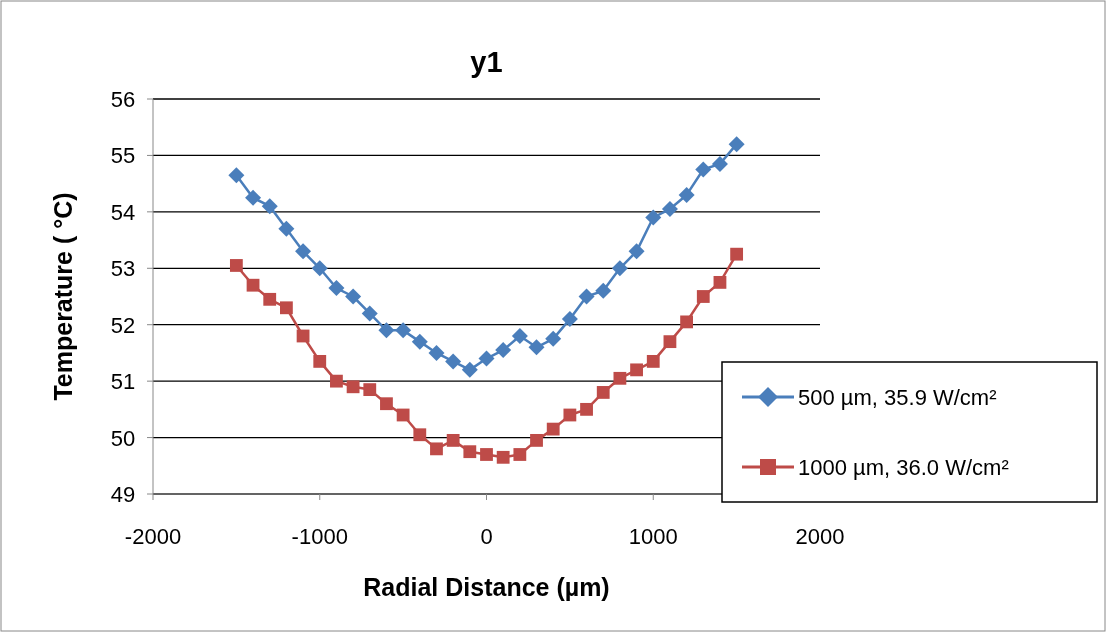 This screenshot has height=632, width=1106. What do you see at coordinates (123, 438) in the screenshot?
I see `y-tick-label: 50` at bounding box center [123, 438].